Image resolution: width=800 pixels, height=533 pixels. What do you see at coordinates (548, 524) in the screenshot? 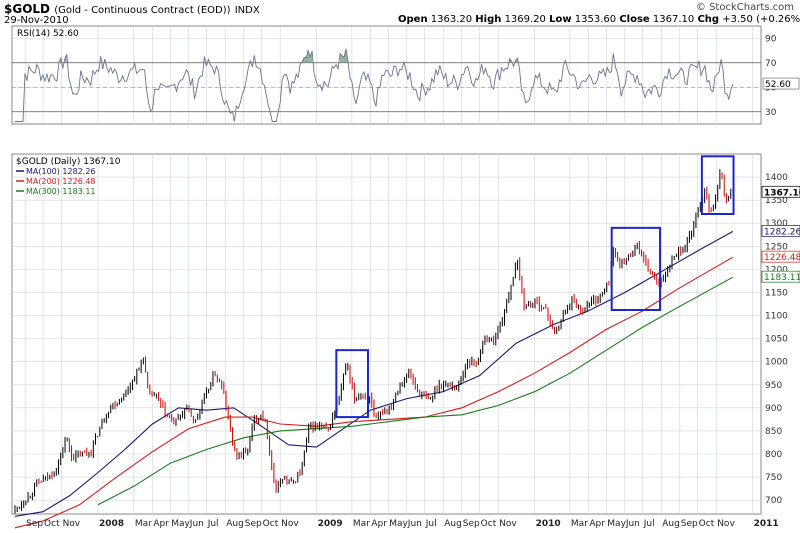
I see `x-tick-label: 2010` at bounding box center [548, 524].